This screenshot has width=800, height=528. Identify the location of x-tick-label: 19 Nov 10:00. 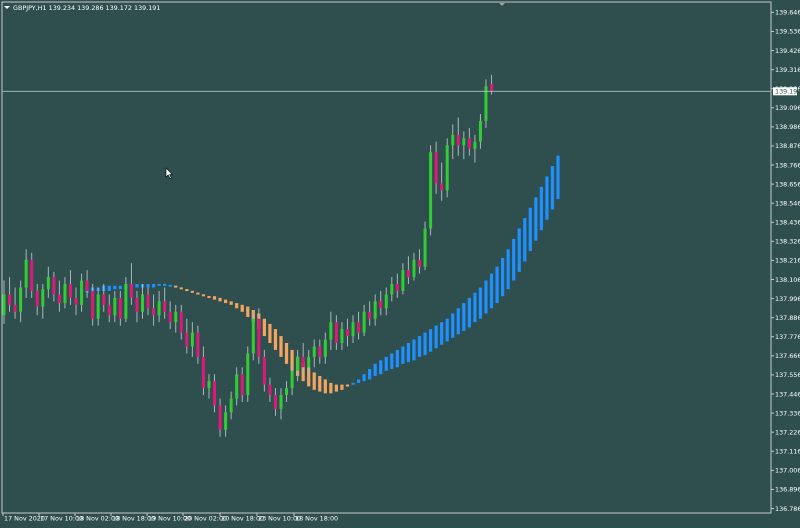
(169, 519).